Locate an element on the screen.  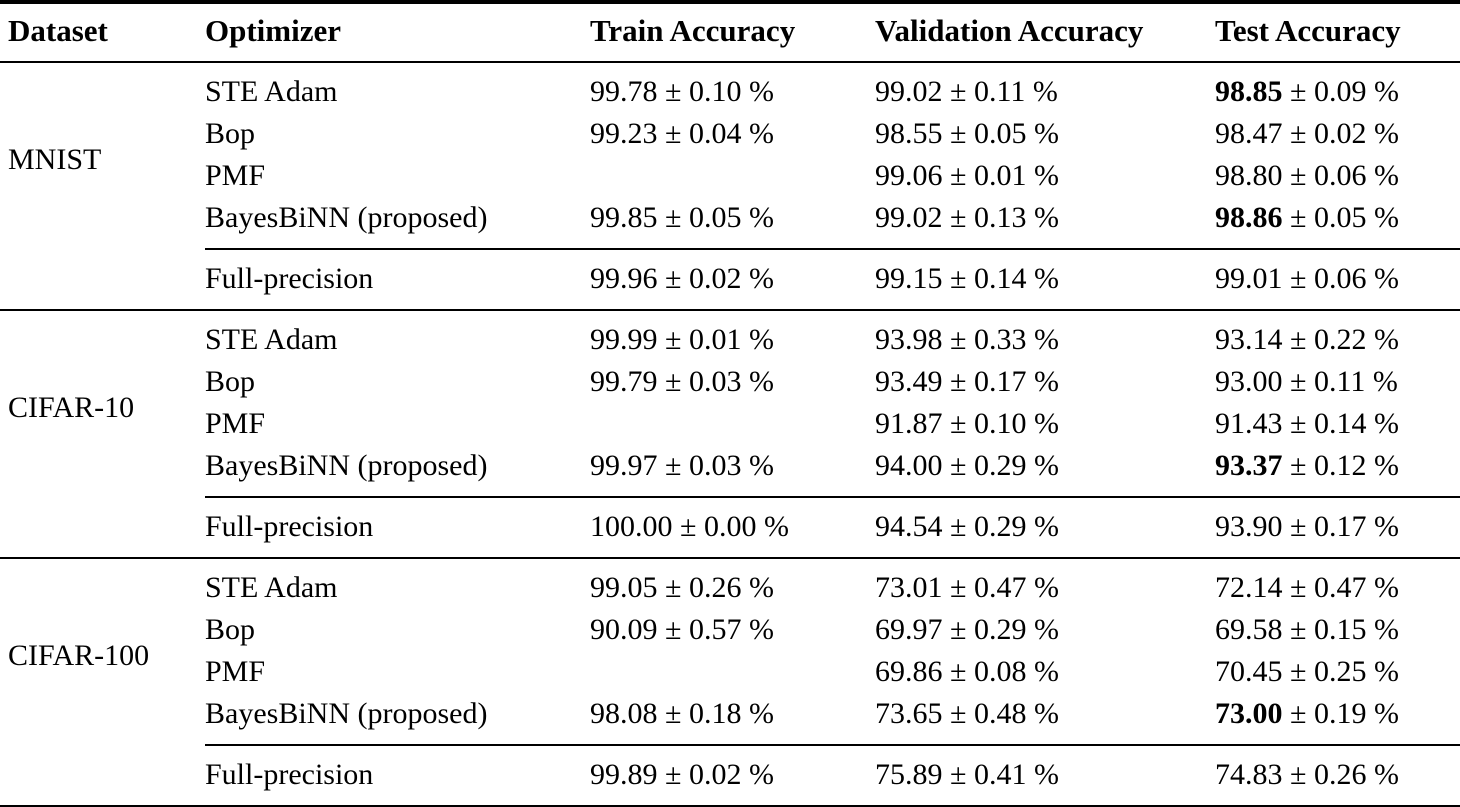
col-header-optimizer: Optimizer is located at coordinates (397, 32).